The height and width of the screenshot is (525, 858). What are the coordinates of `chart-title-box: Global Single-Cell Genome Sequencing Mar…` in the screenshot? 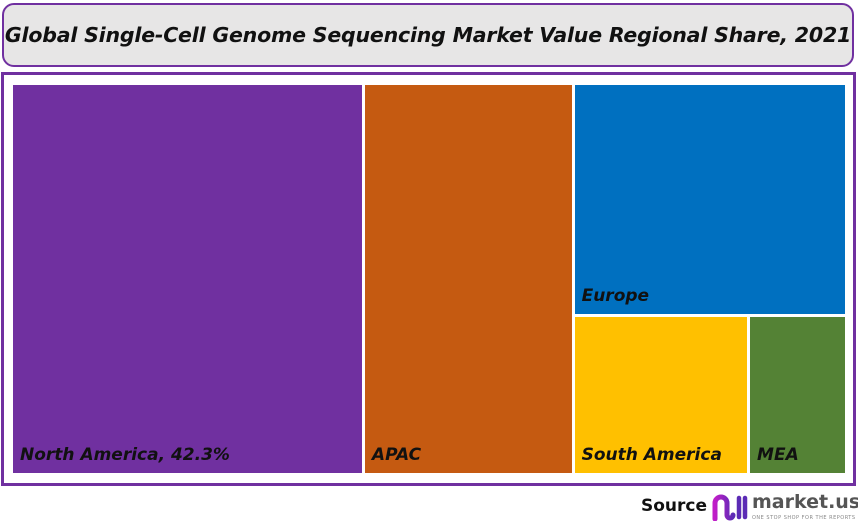 It's located at (428, 35).